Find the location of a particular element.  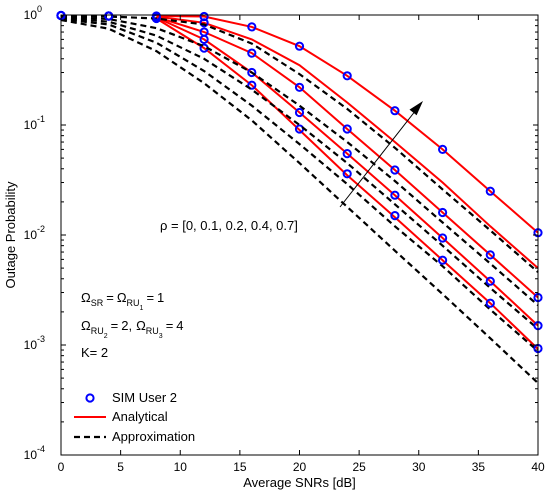

x-tick-label: 10 is located at coordinates (181, 467).